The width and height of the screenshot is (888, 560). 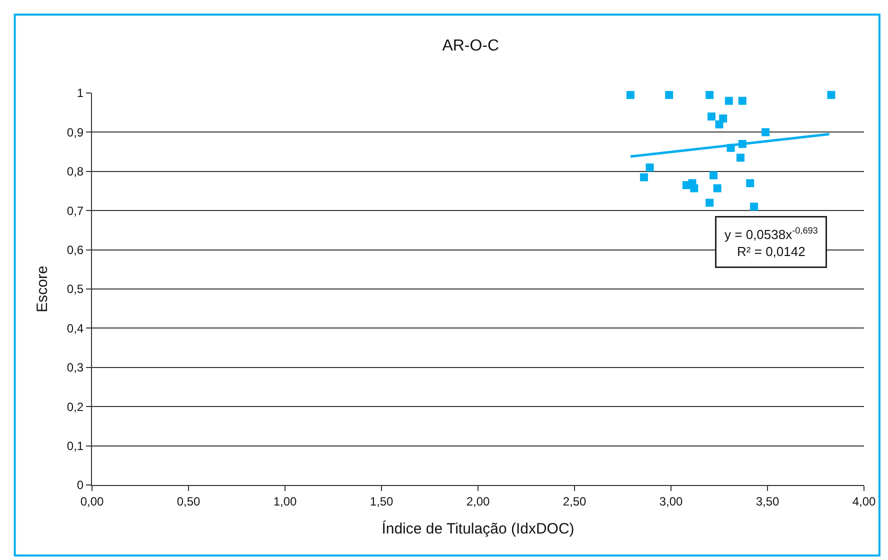 I want to click on y-tick-label: 0,6, so click(x=75, y=250).